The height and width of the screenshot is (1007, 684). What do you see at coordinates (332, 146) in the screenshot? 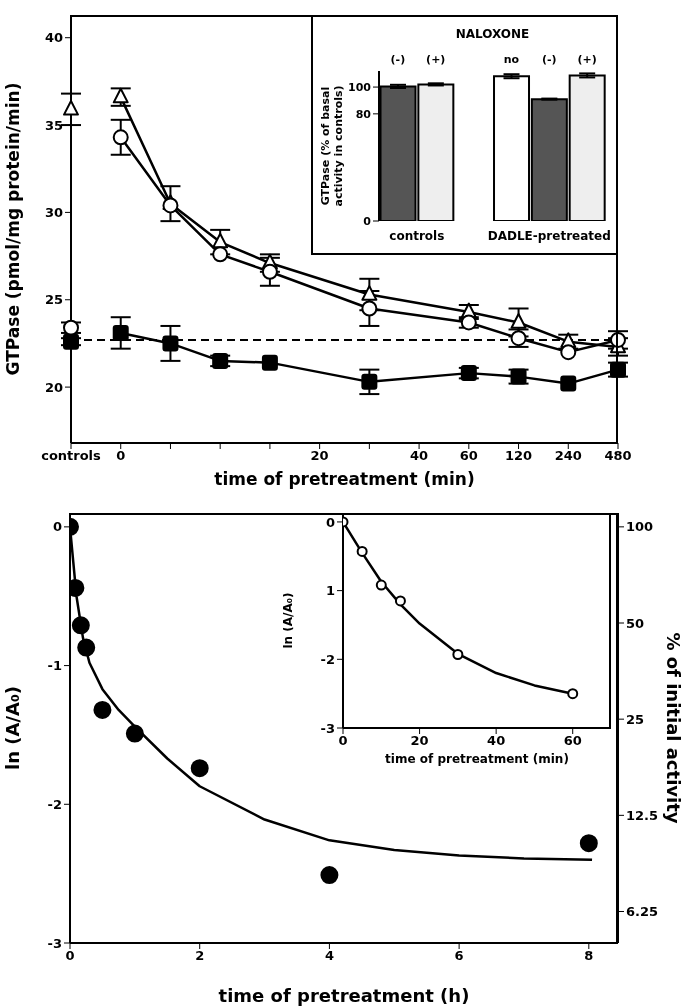
I see `y-axis-title: GTPase (% of basal activity in controls)` at bounding box center [332, 146].